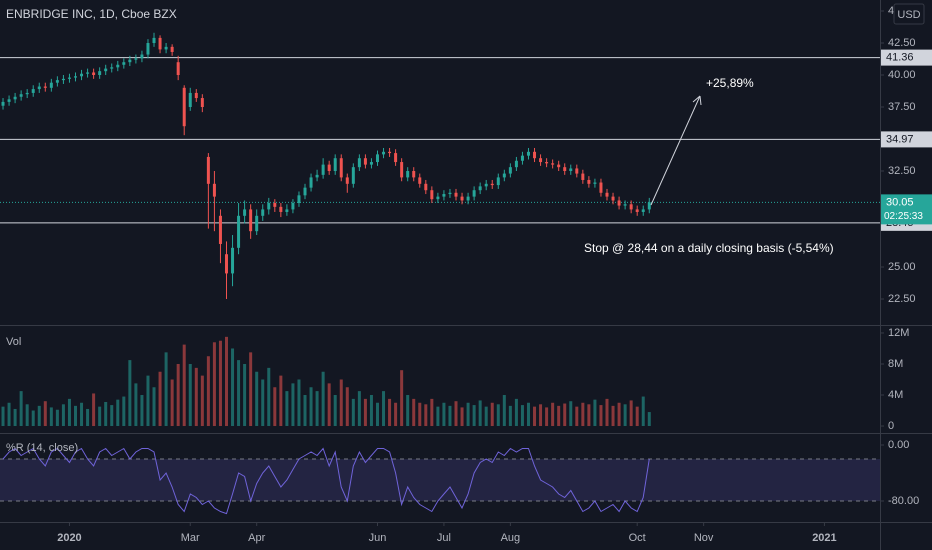  What do you see at coordinates (637, 538) in the screenshot?
I see `x-tick-label: Oct` at bounding box center [637, 538].